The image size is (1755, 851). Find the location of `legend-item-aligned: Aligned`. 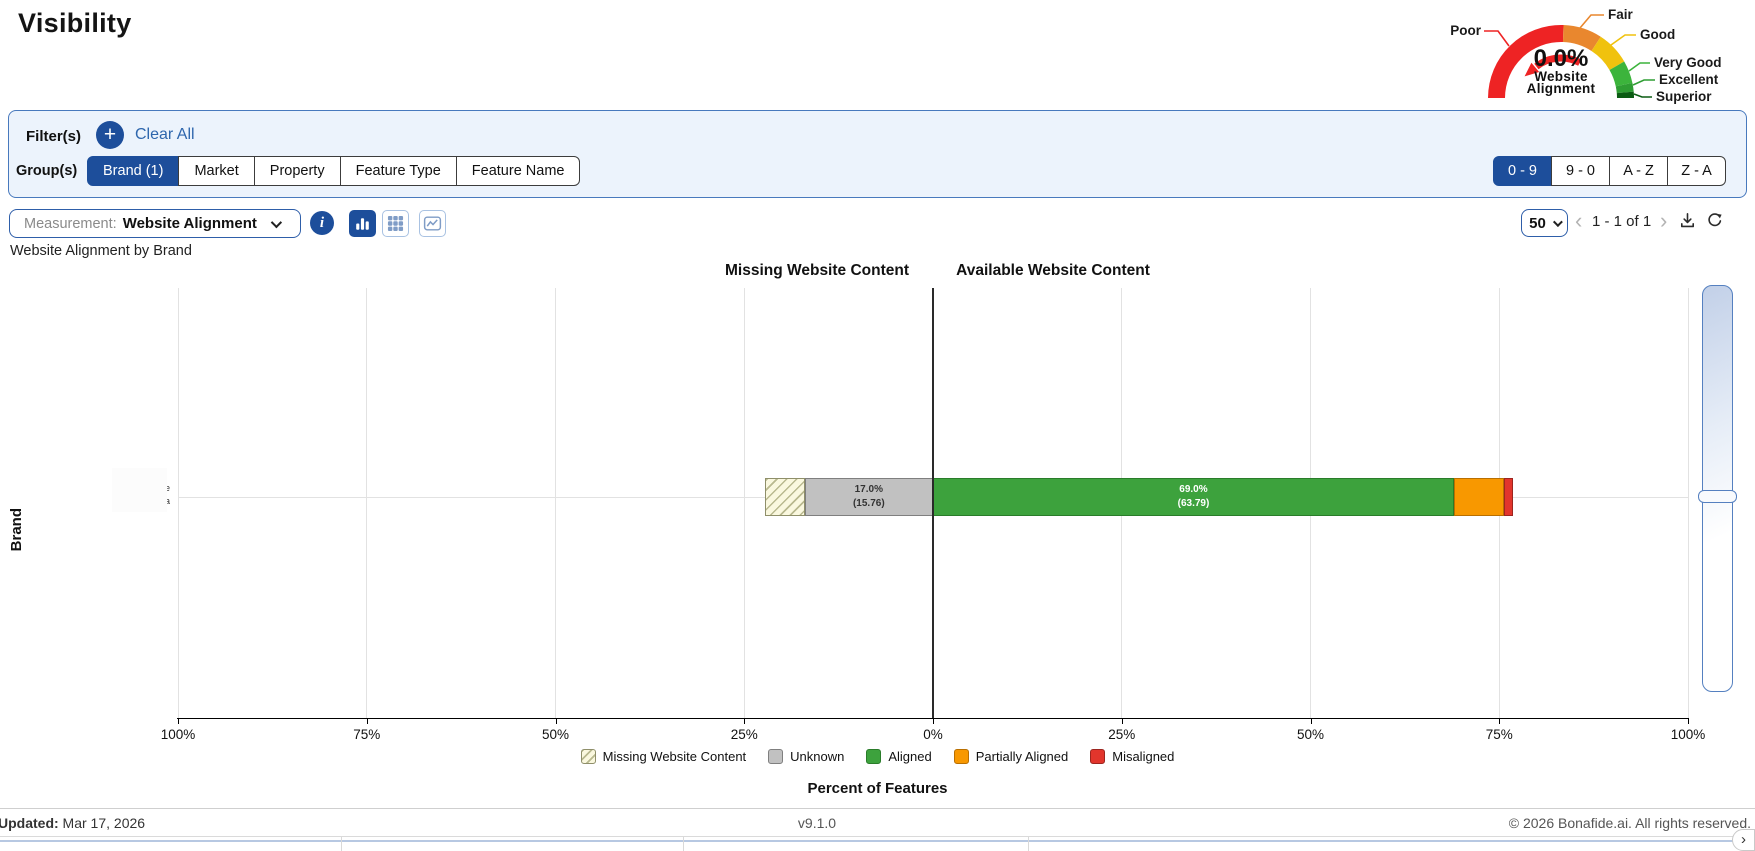

legend-item-aligned: Aligned is located at coordinates (899, 756).